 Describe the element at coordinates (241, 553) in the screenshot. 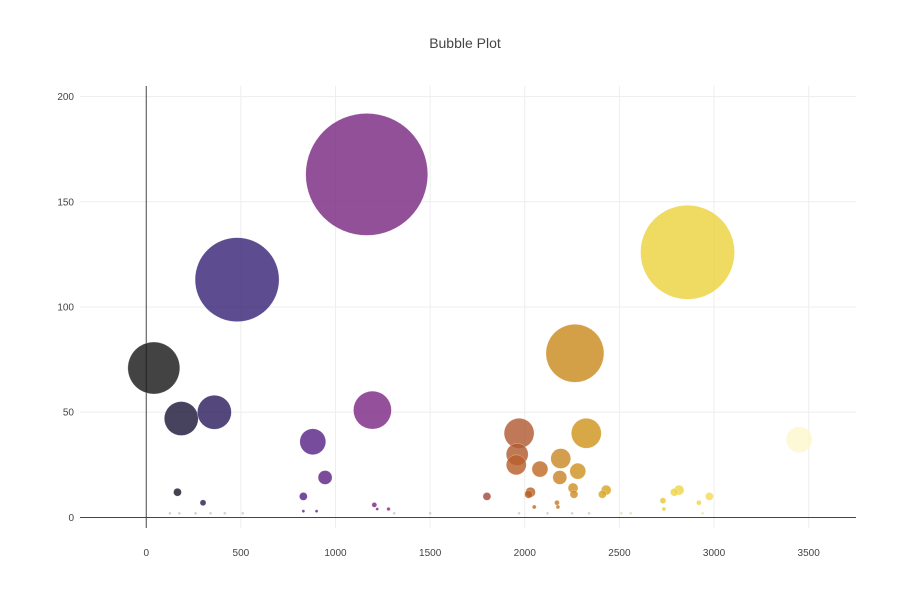

I see `x-tick-label: 500` at that location.